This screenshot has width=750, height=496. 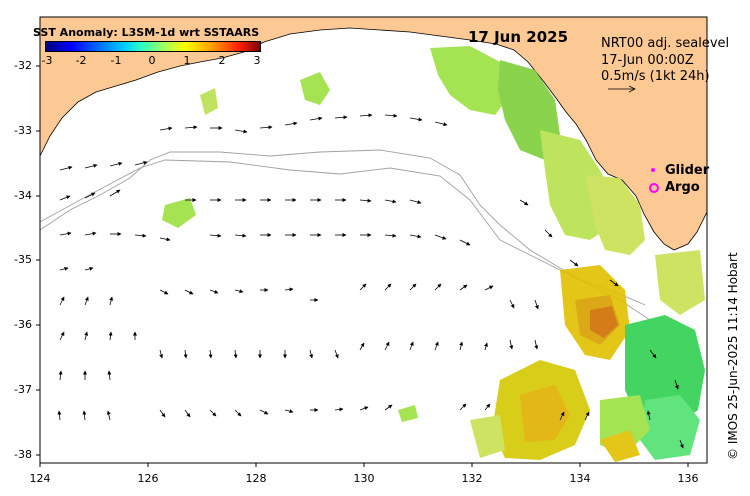 I want to click on longitude-label: 130, so click(x=364, y=478).